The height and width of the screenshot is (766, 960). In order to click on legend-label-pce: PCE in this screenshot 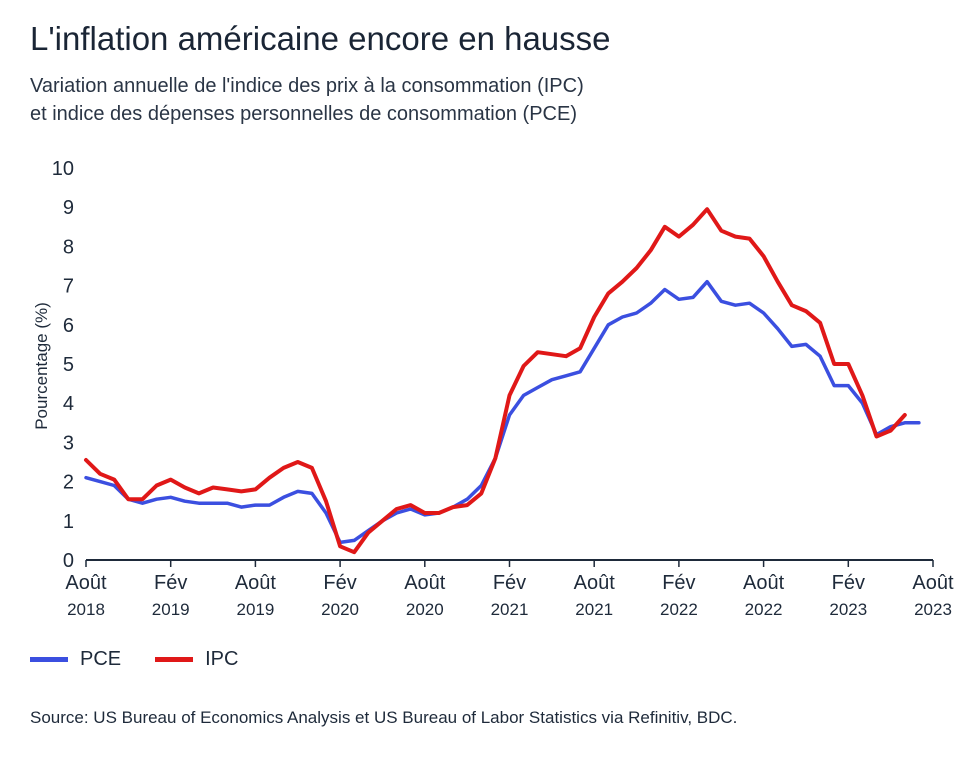, I will do `click(101, 659)`.